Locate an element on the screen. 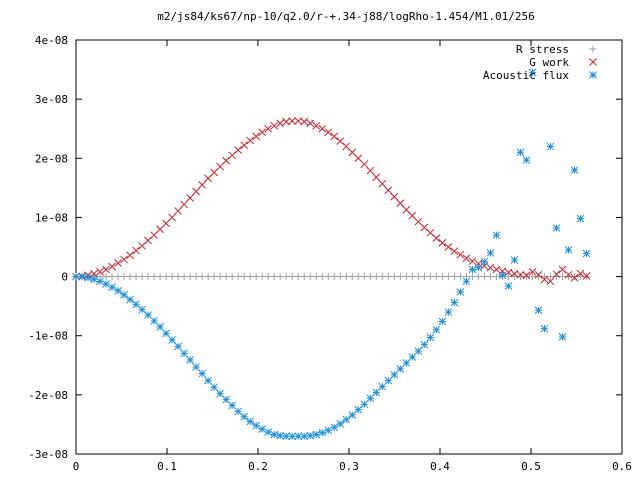 Image resolution: width=640 pixels, height=480 pixels. y-tick-label: -2e-08 is located at coordinates (48, 395).